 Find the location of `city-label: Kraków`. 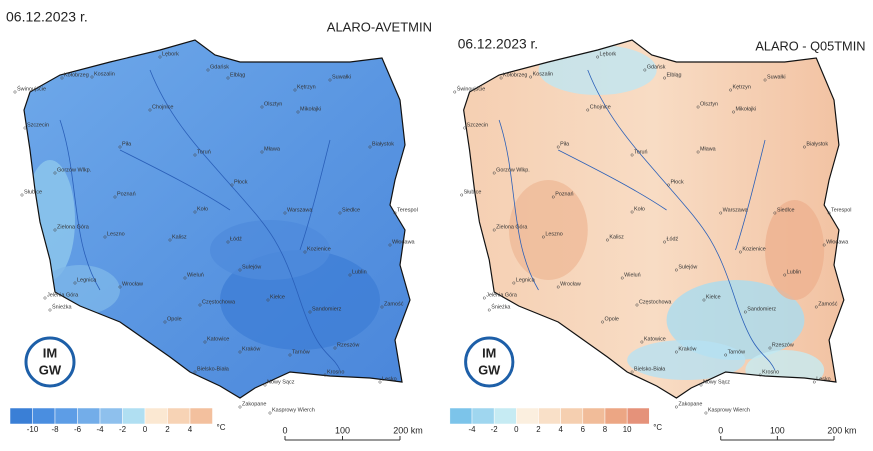

city-label: Kraków is located at coordinates (687, 349).